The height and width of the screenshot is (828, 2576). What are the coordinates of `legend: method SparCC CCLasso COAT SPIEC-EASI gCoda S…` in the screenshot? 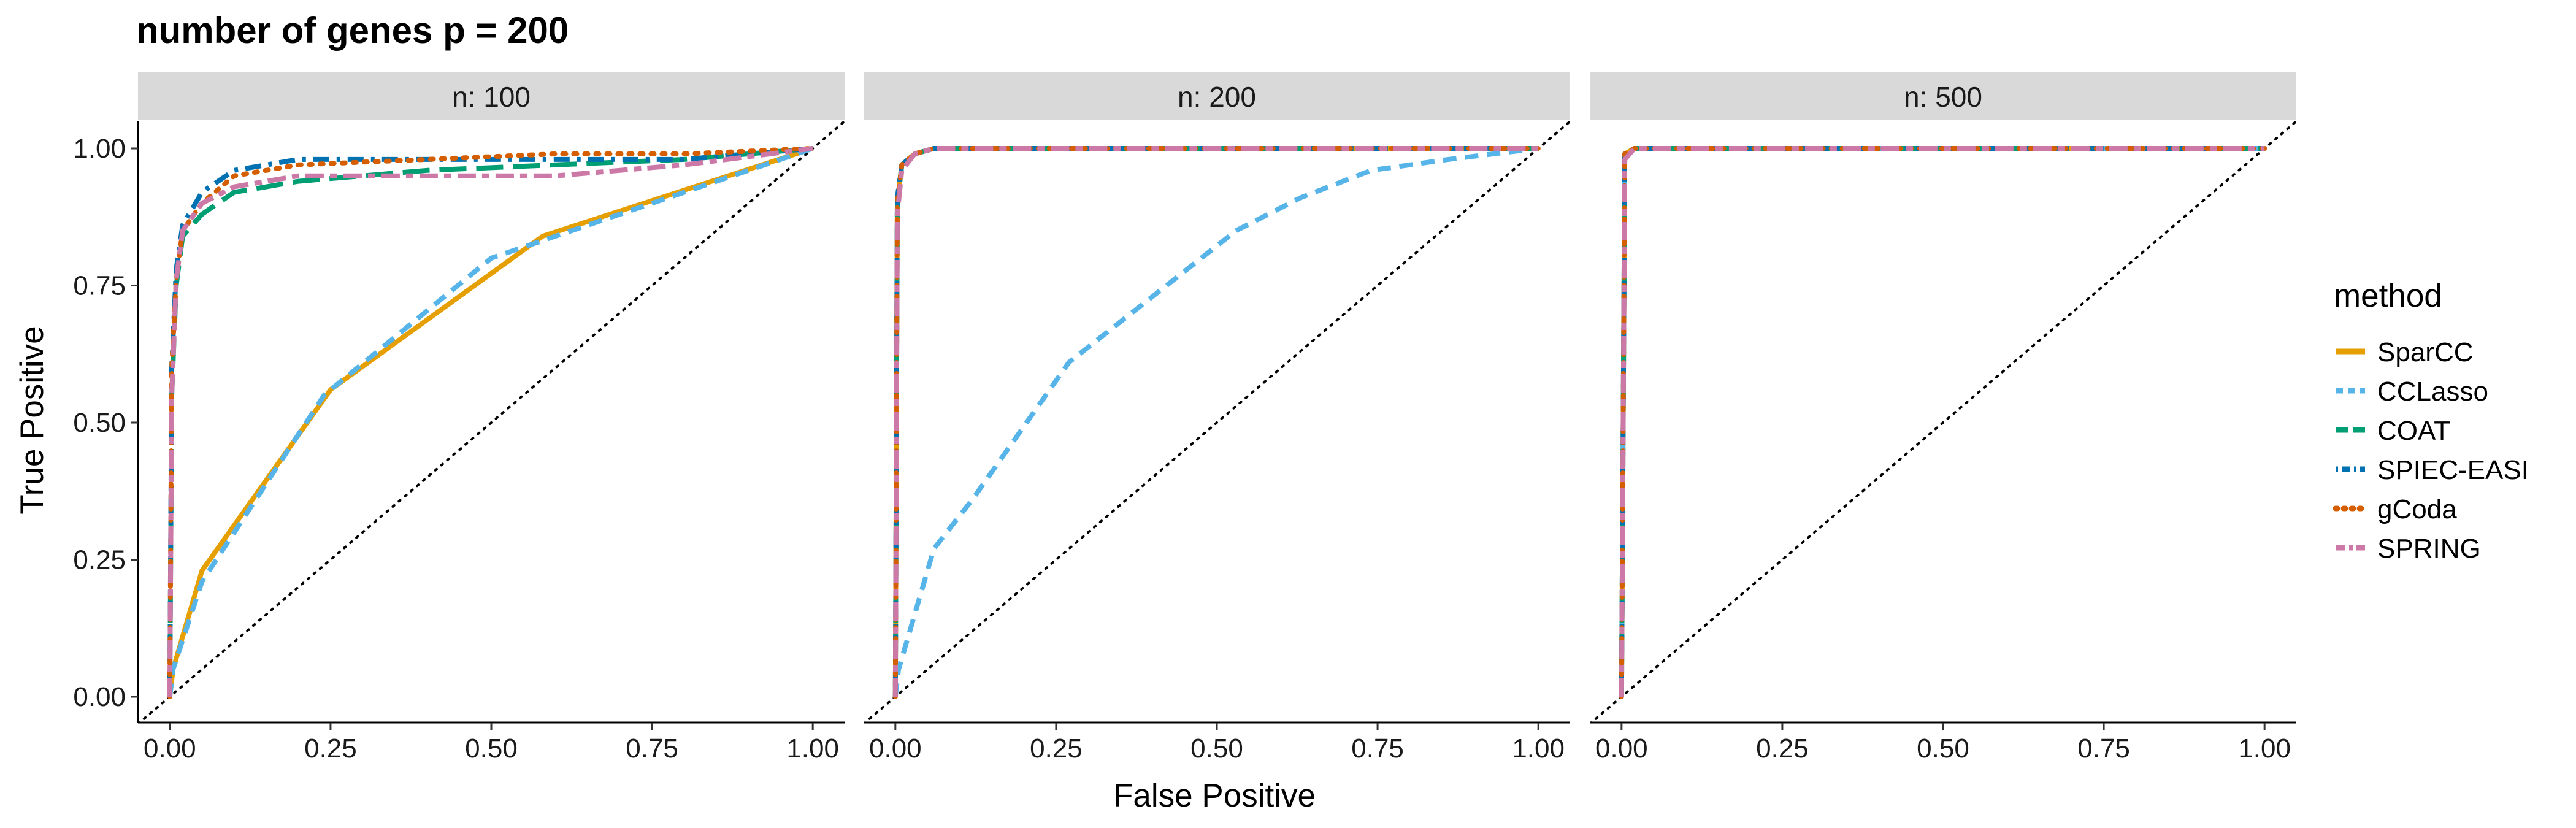 It's located at (2431, 421).